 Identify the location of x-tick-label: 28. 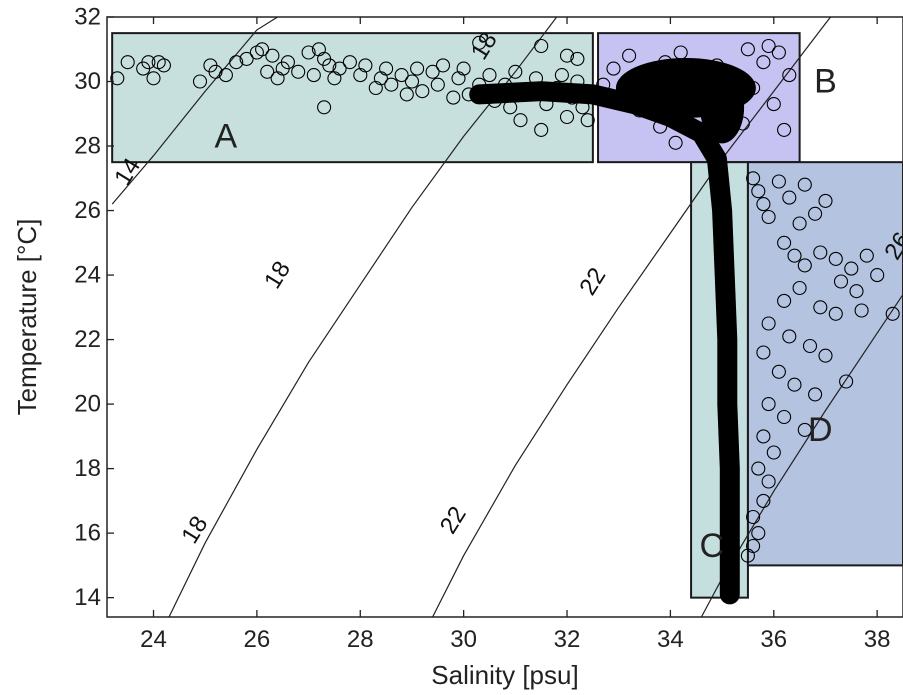
(360, 639).